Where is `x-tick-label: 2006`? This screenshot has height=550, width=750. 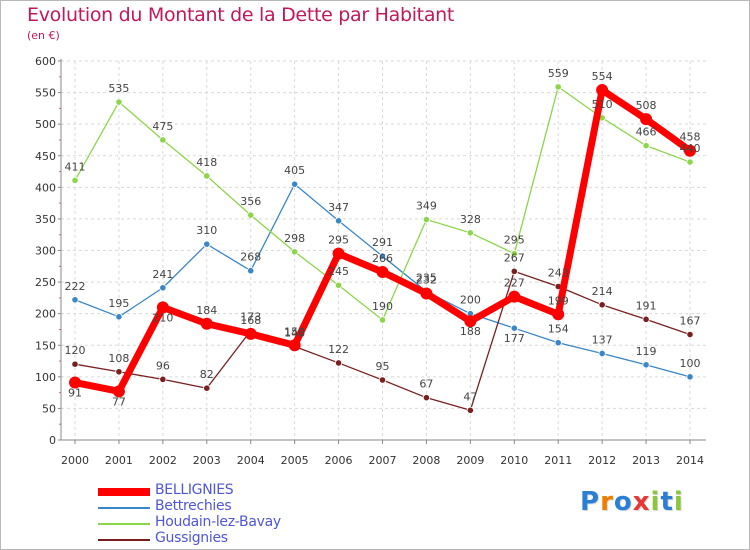
x-tick-label: 2006 is located at coordinates (339, 460).